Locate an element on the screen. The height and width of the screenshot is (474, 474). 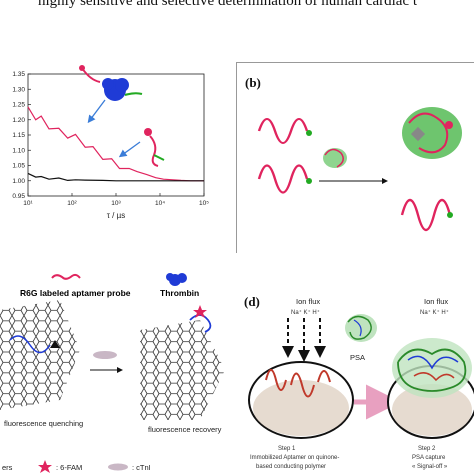
x-tick-label: 10³ is located at coordinates (116, 203).